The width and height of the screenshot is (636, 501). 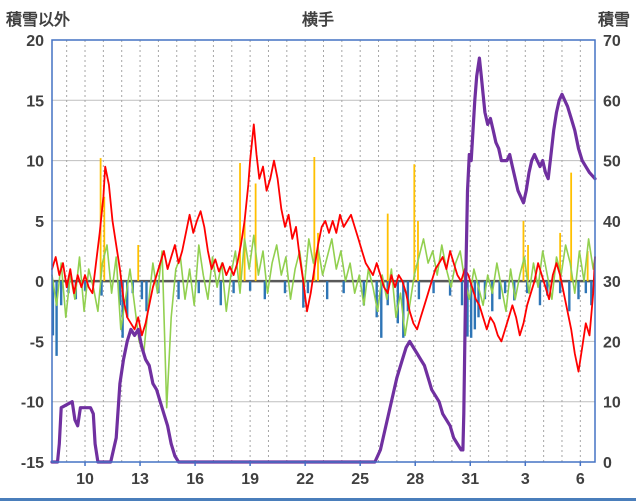 I want to click on svg-text: 70, so click(x=612, y=41).